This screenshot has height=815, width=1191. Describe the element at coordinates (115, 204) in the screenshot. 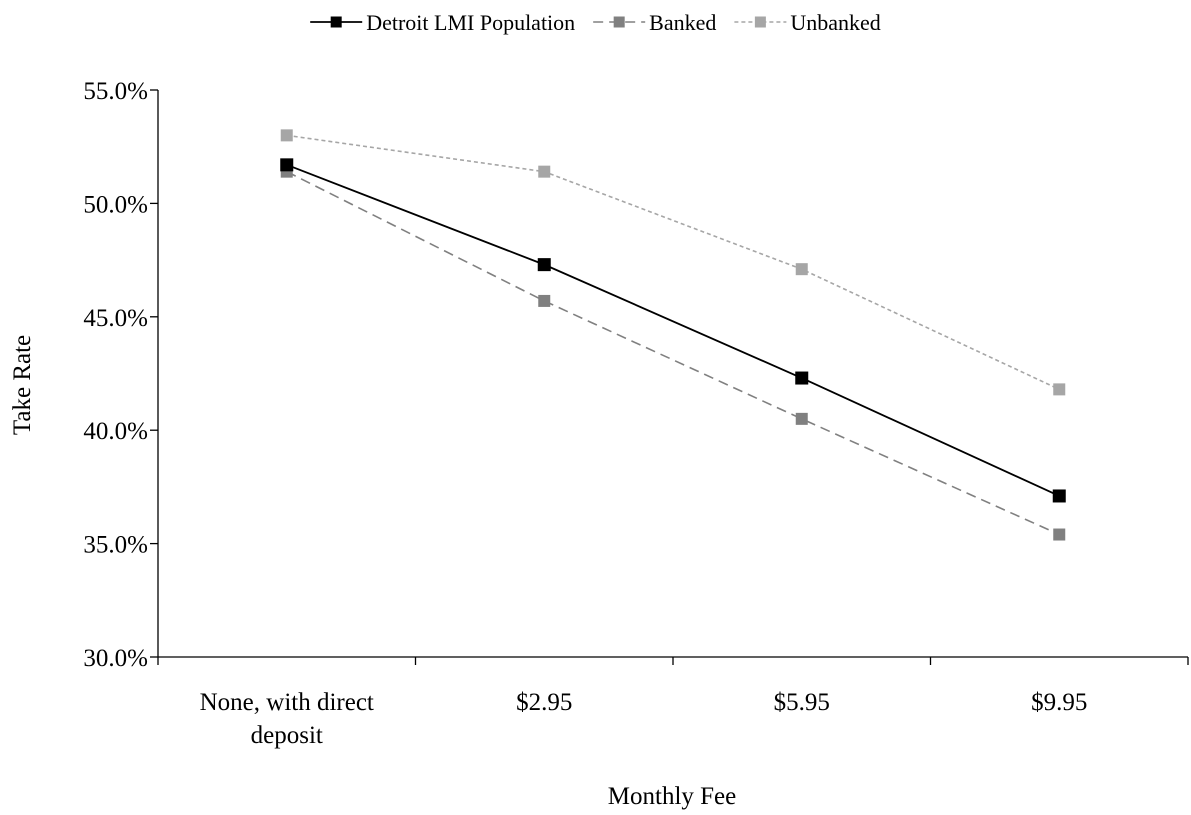

I see `y-tick-label: 50.0%` at that location.